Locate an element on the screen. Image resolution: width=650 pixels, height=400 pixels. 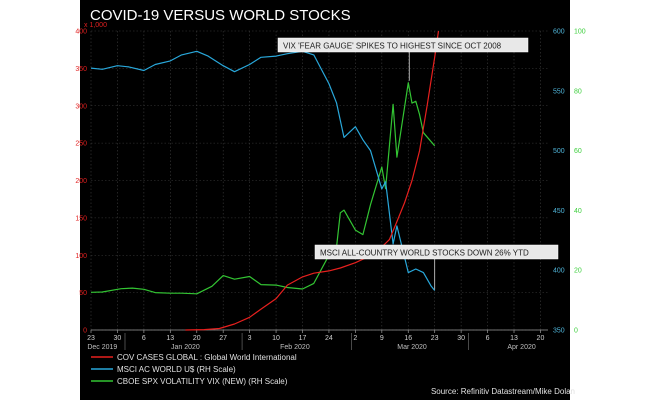
legend-label-1: MSCI AC WORLD U$ (RH Scale) is located at coordinates (176, 369).